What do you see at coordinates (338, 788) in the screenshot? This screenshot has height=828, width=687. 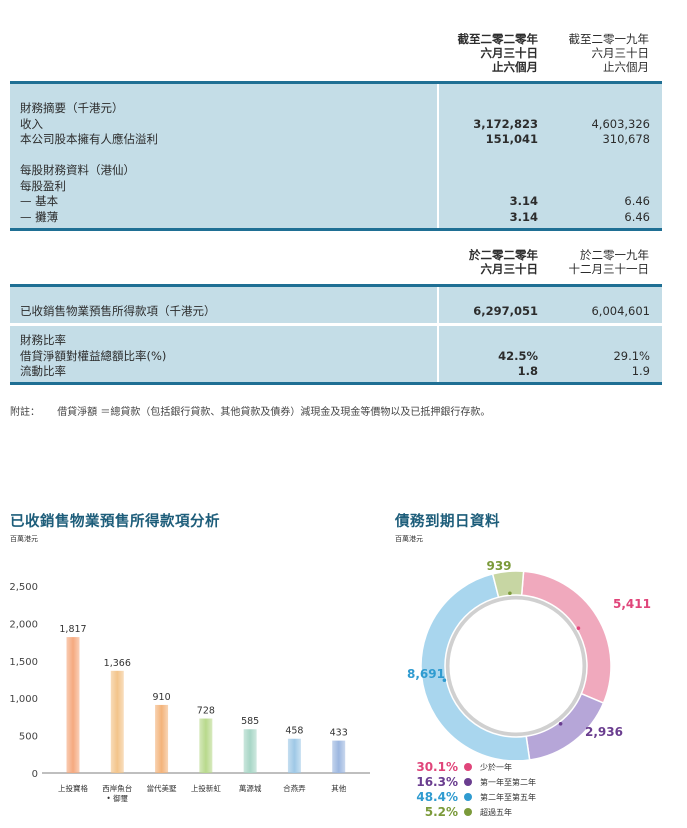 I see `x-tick-label: 其他` at bounding box center [338, 788].